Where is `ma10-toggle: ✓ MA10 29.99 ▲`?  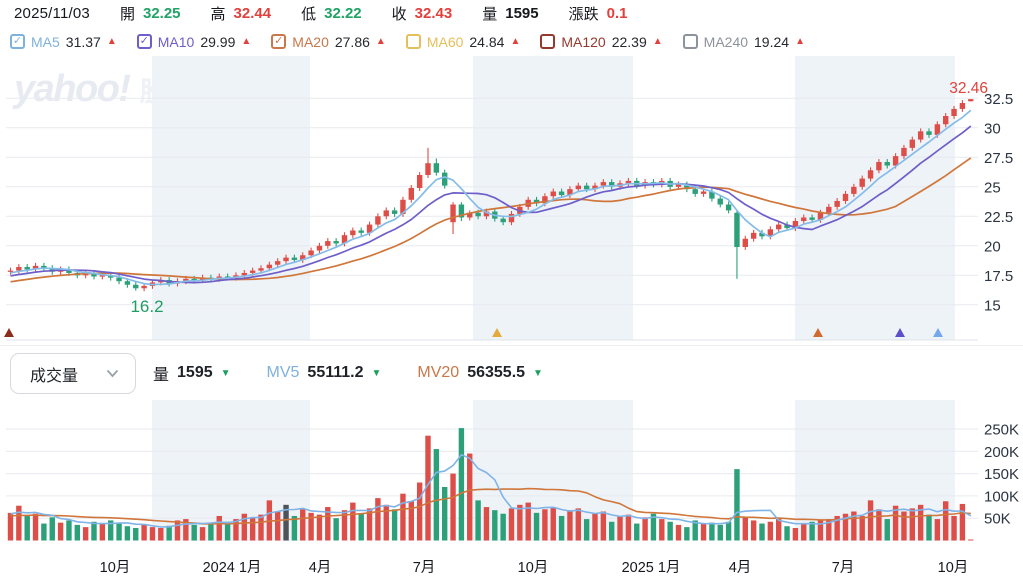 ma10-toggle: ✓ MA10 29.99 ▲ is located at coordinates (193, 42).